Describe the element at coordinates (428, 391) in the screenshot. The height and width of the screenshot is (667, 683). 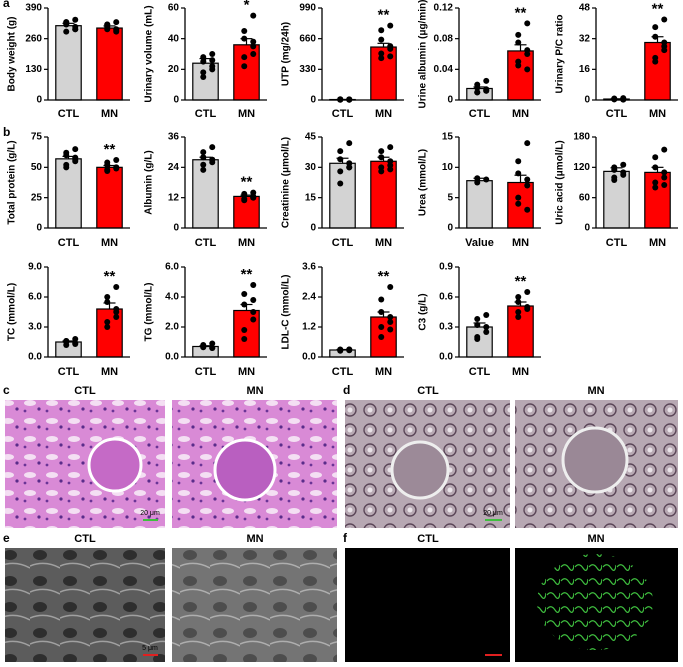
I see `image-label: CTL` at that location.